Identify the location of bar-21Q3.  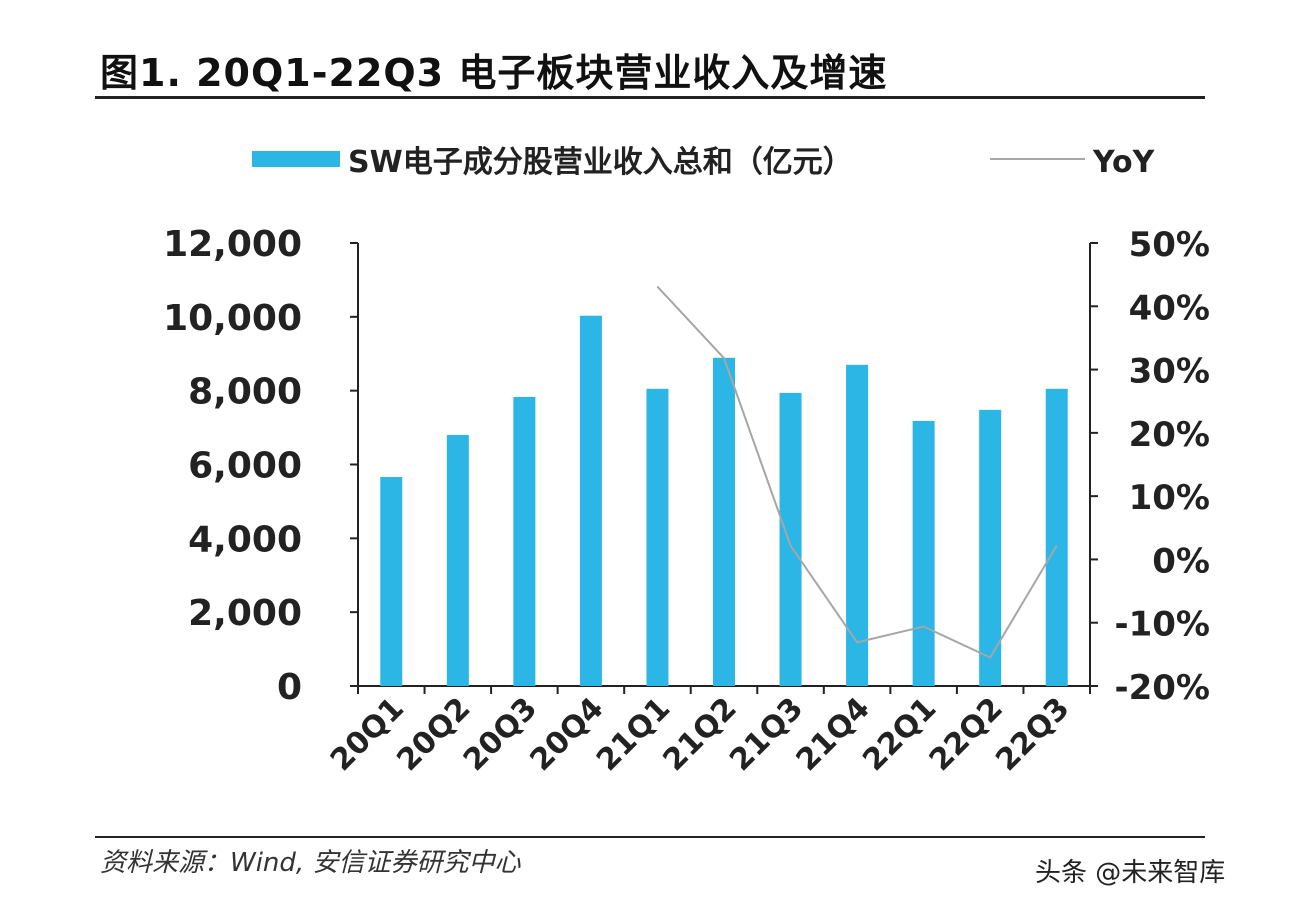
(790, 539).